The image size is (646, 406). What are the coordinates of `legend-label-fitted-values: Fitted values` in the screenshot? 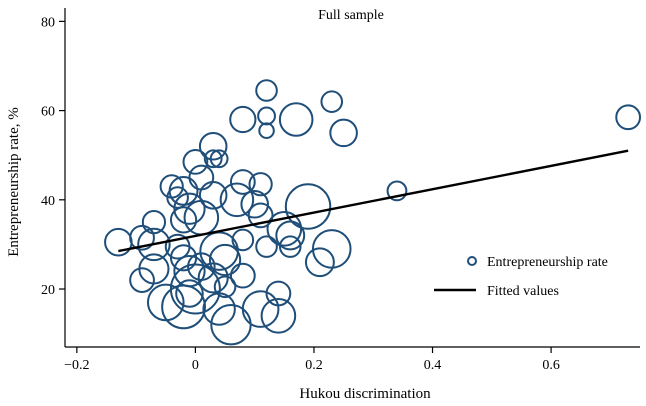 It's located at (523, 291).